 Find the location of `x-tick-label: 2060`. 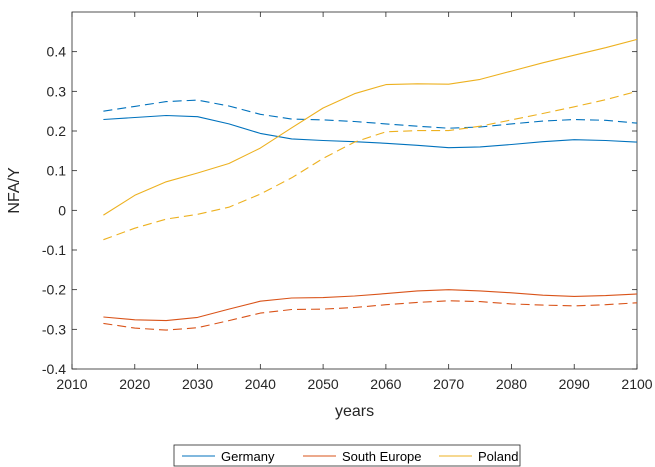

x-tick-label: 2060 is located at coordinates (385, 384).